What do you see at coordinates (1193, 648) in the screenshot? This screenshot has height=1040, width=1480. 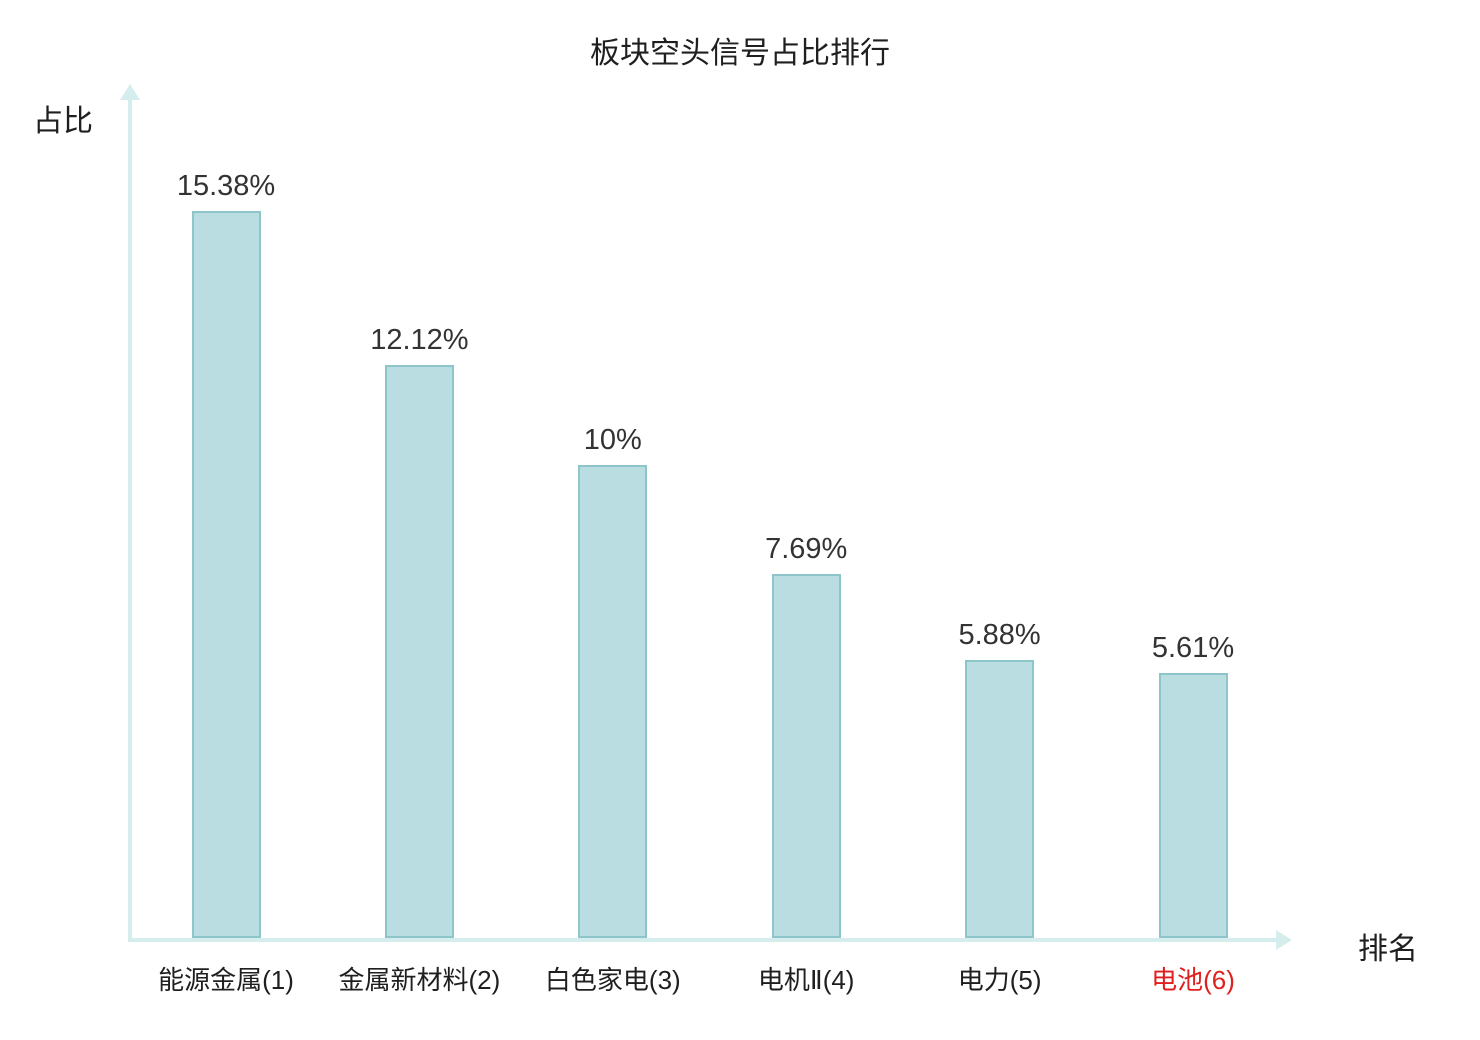 I see `bar-value-label: 5.61%` at bounding box center [1193, 648].